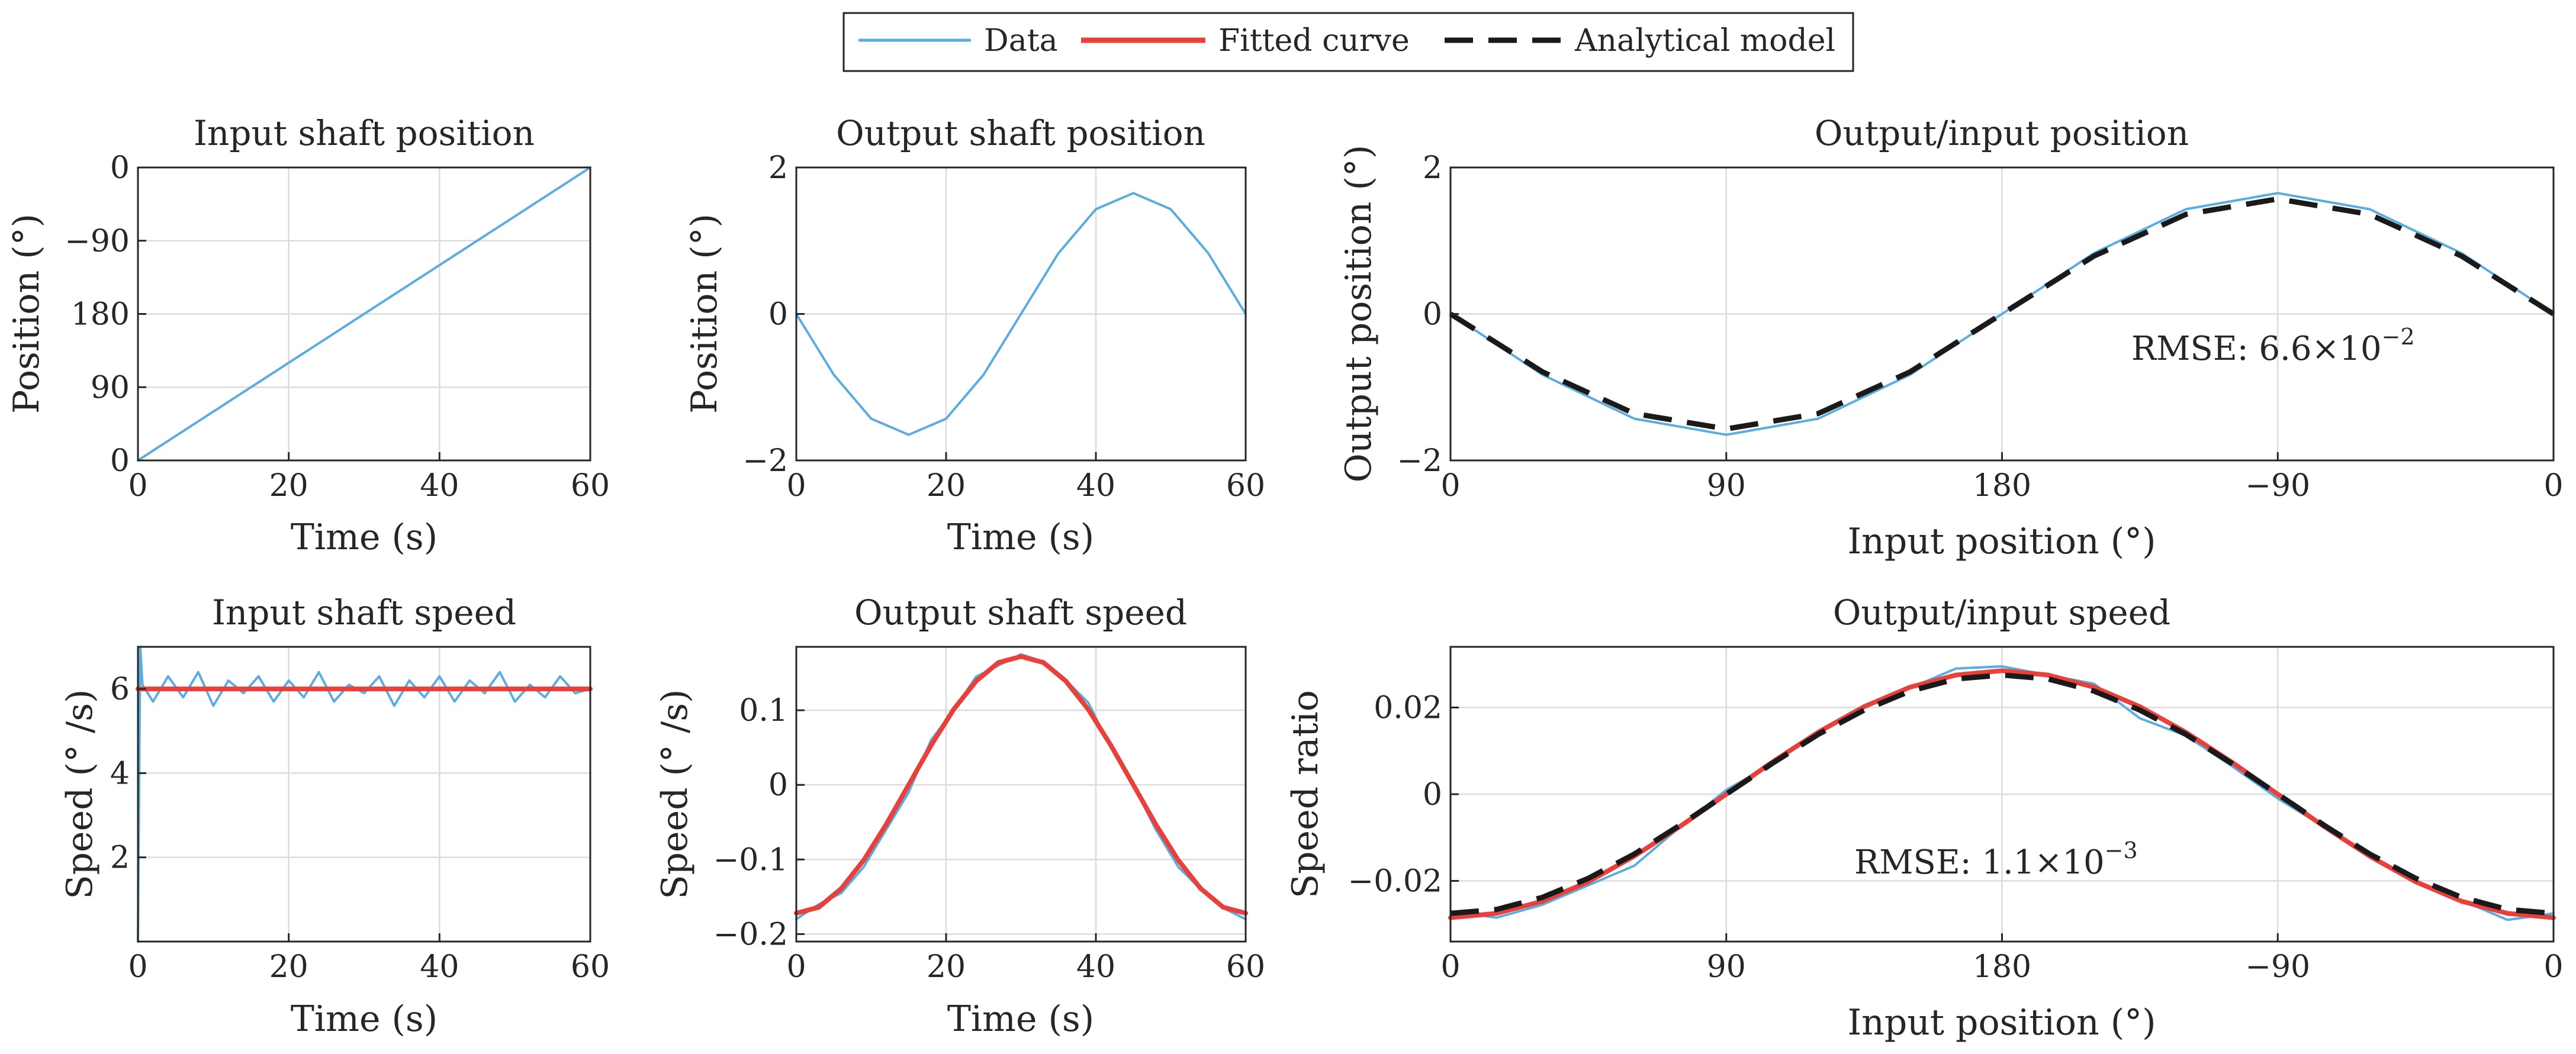  I want to click on series-fitted-curve-line, so click(1021, 785).